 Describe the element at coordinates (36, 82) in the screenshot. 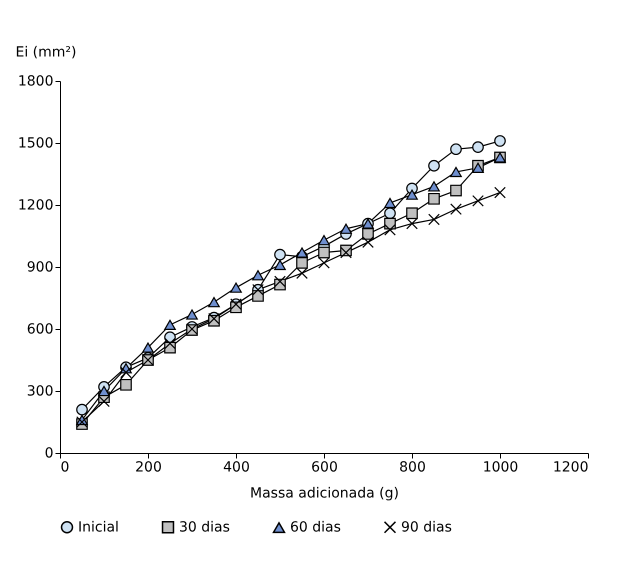

I see `y-tick-label: 1800` at that location.